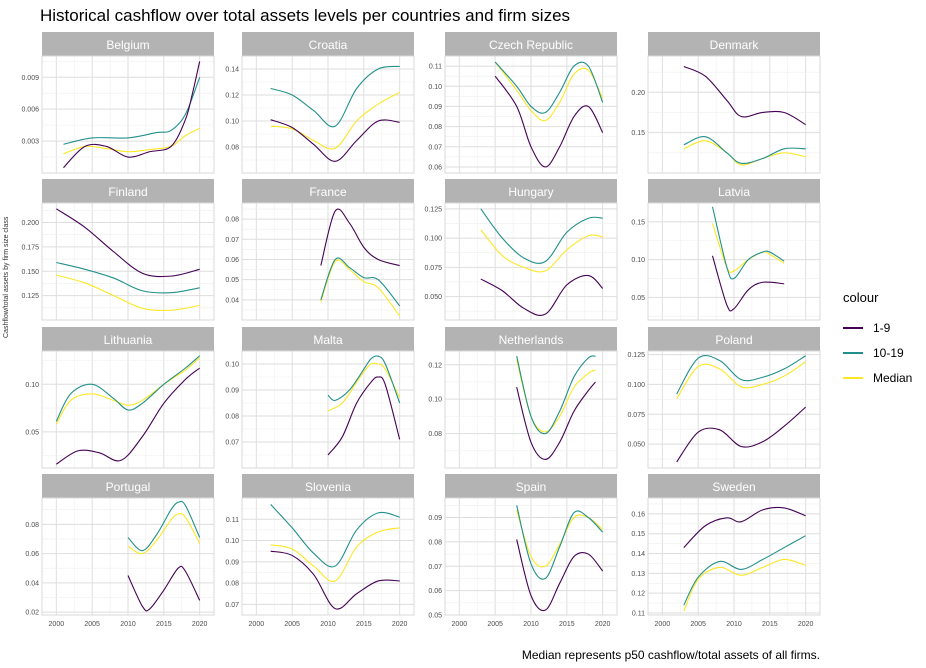 The image size is (926, 668). What do you see at coordinates (30, 223) in the screenshot?
I see `y-tick-label: 0.200` at bounding box center [30, 223].